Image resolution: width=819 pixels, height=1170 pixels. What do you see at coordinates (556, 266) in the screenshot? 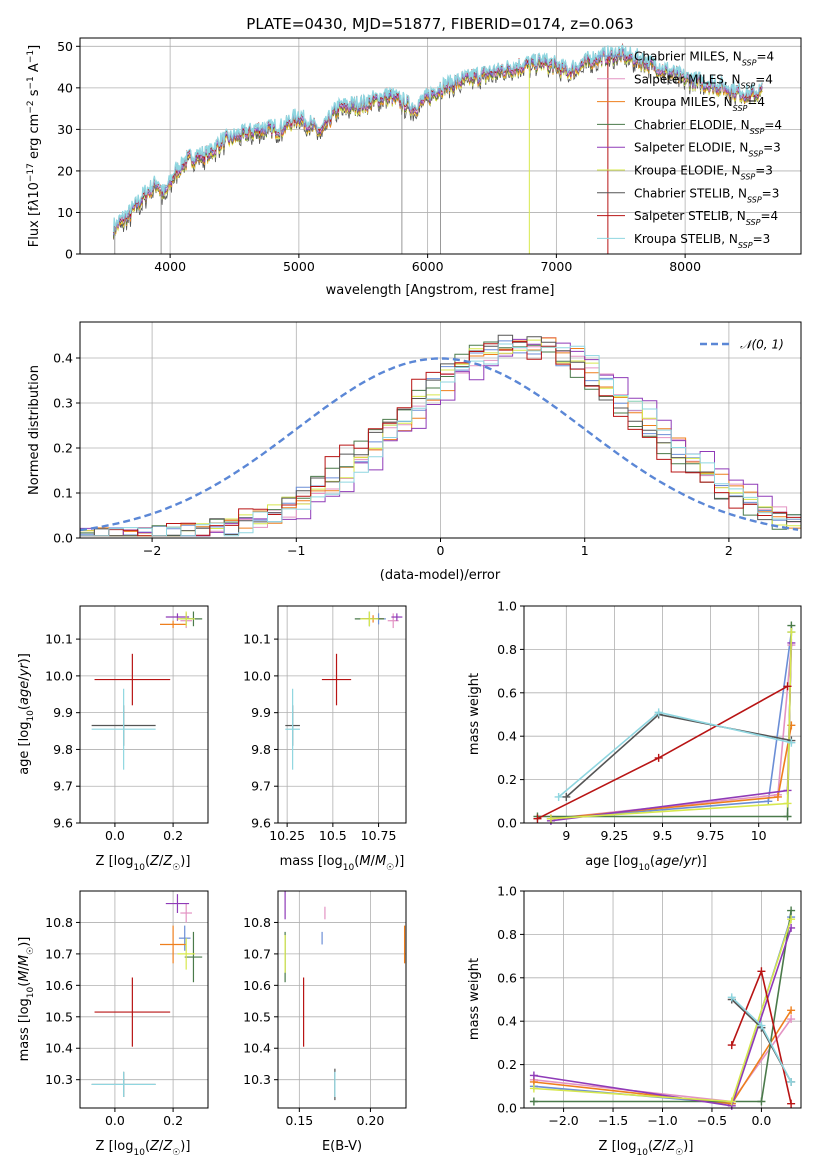
I see `x-tick-label: 7000` at bounding box center [556, 266].